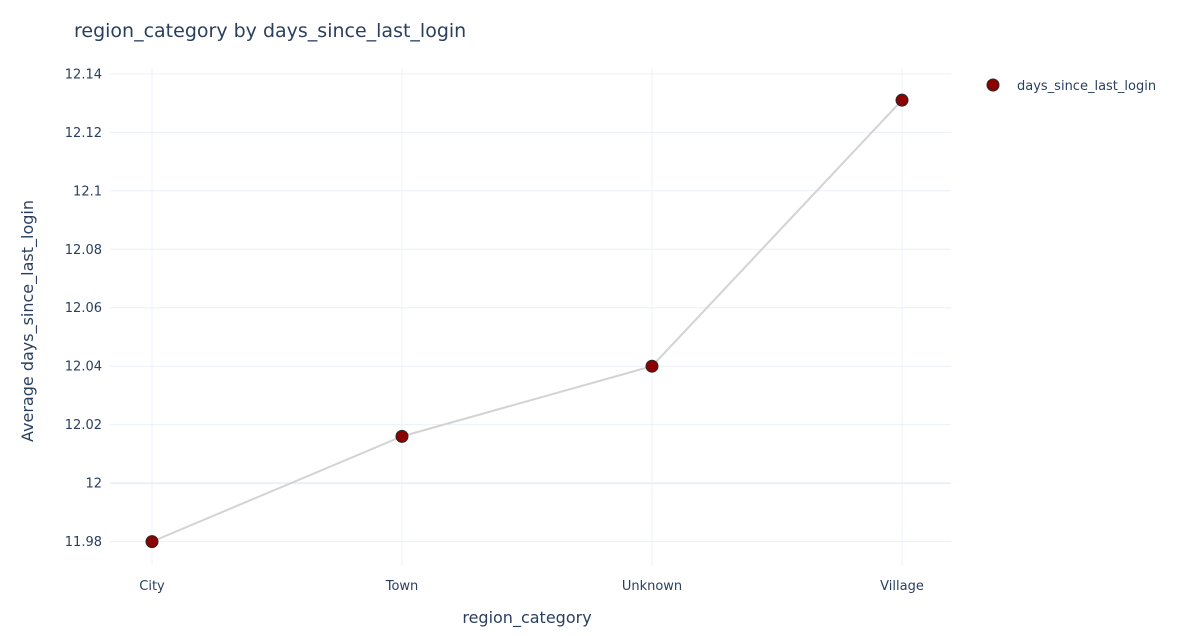 This screenshot has width=1189, height=636. I want to click on y-tick-label: 11.98, so click(83, 542).